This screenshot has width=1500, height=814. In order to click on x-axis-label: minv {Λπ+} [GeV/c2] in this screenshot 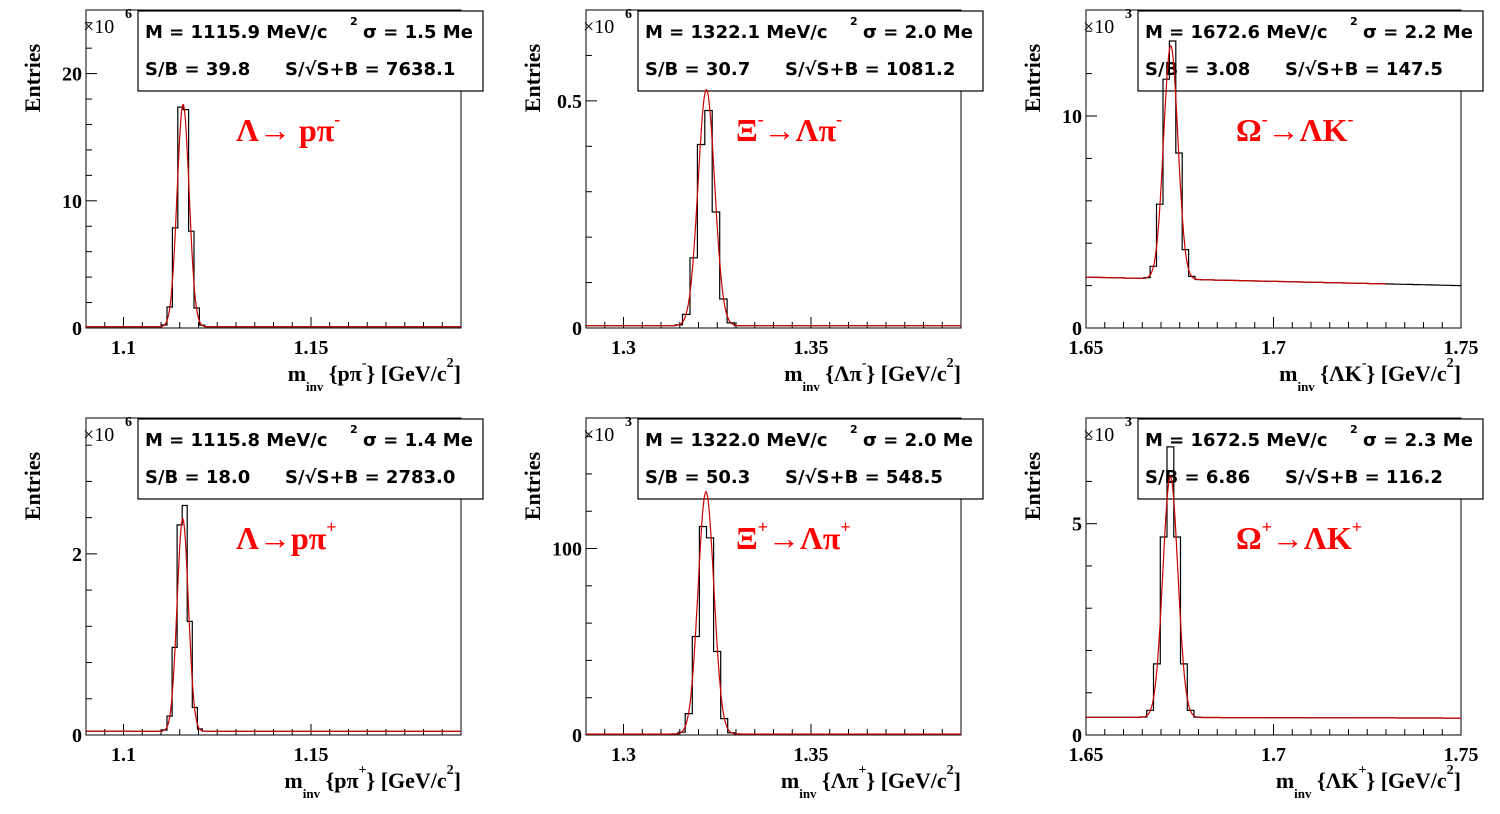, I will do `click(871, 782)`.